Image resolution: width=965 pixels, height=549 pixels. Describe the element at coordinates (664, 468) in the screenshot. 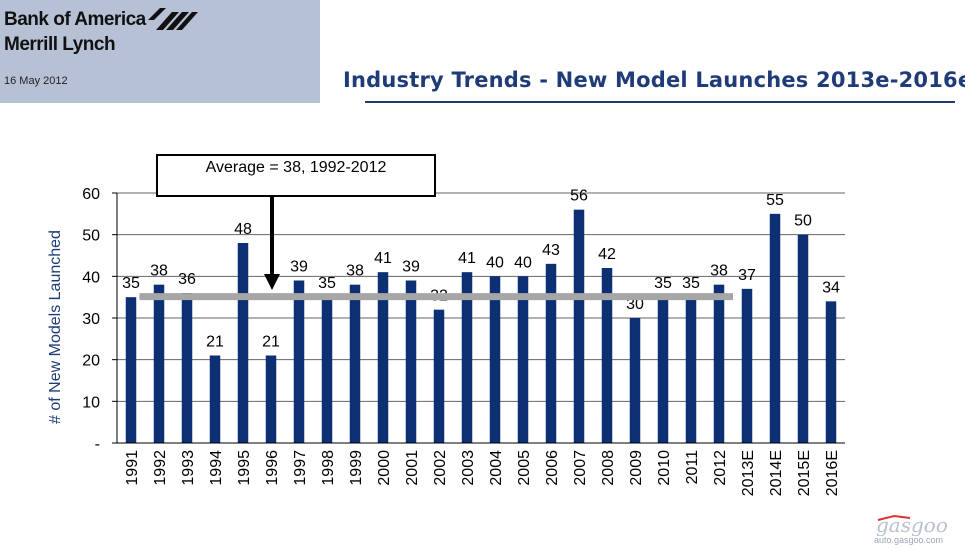

I see `x-tick-label: 2010` at that location.